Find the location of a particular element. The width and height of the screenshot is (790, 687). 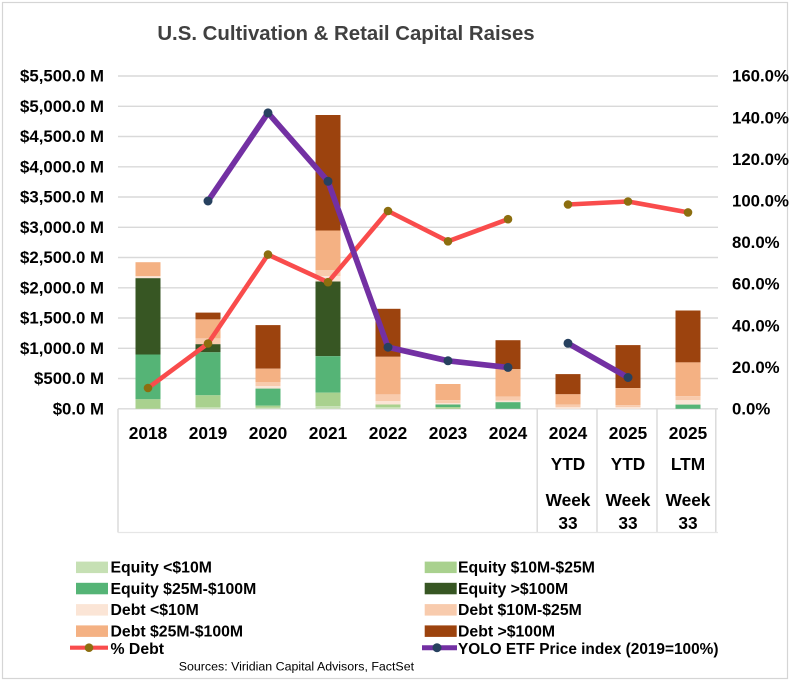

svg-text: Equity $25M-$100M is located at coordinates (184, 589).